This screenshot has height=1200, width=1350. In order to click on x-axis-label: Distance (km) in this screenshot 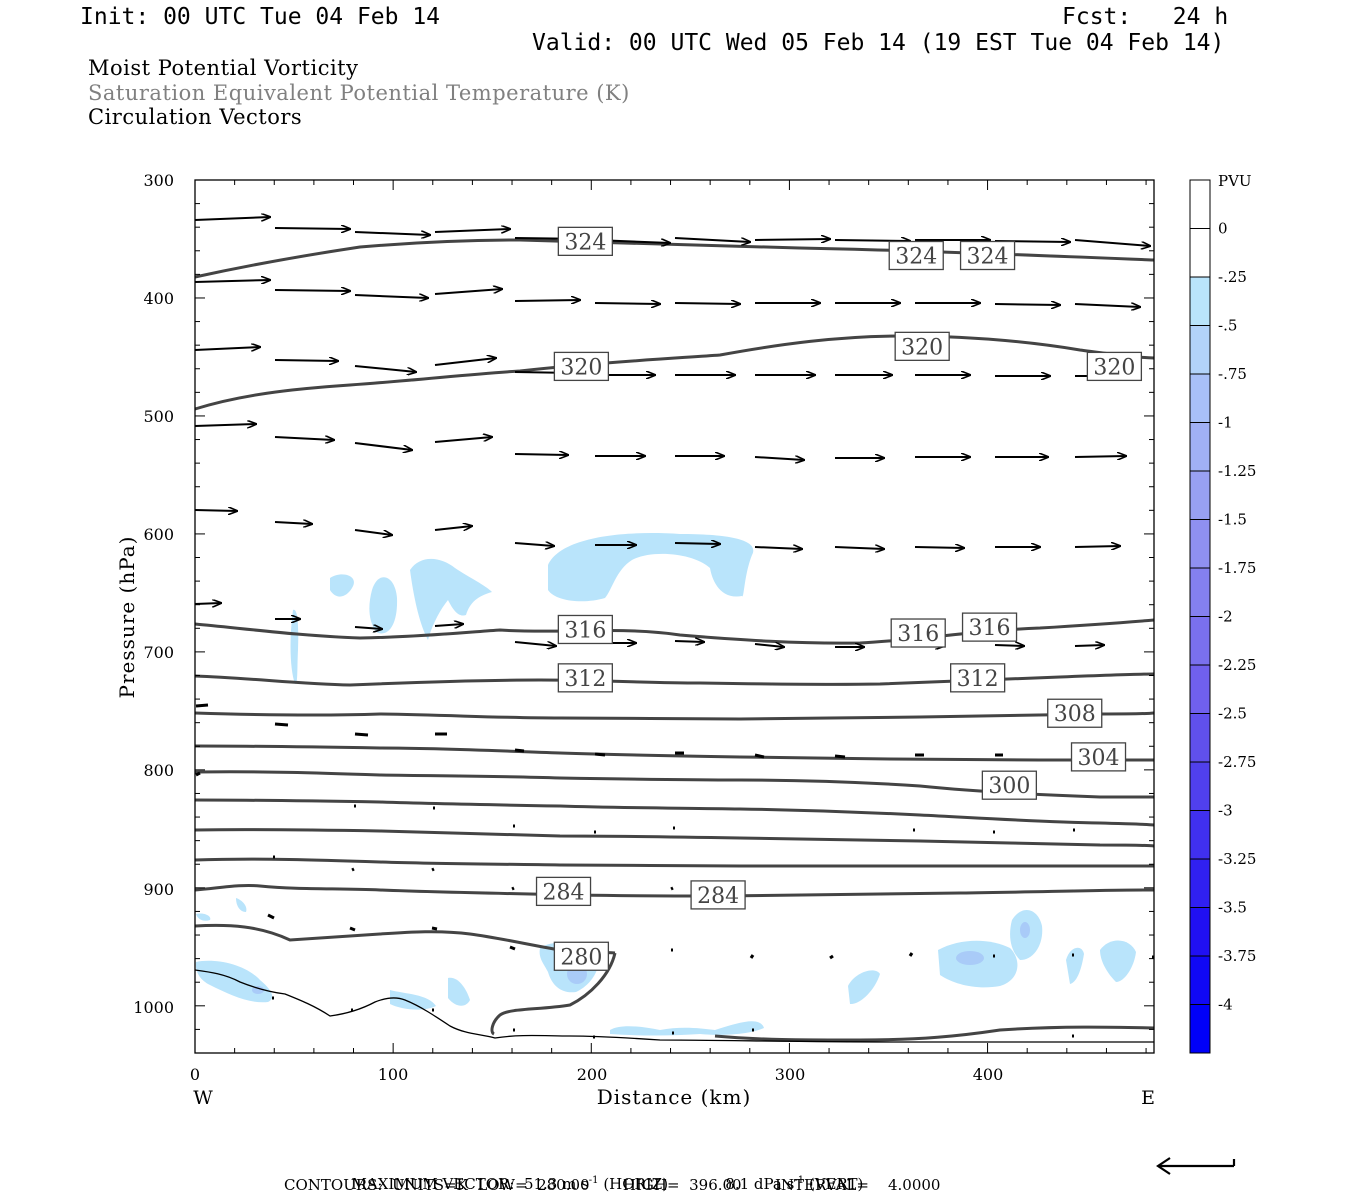, I will do `click(674, 1097)`.